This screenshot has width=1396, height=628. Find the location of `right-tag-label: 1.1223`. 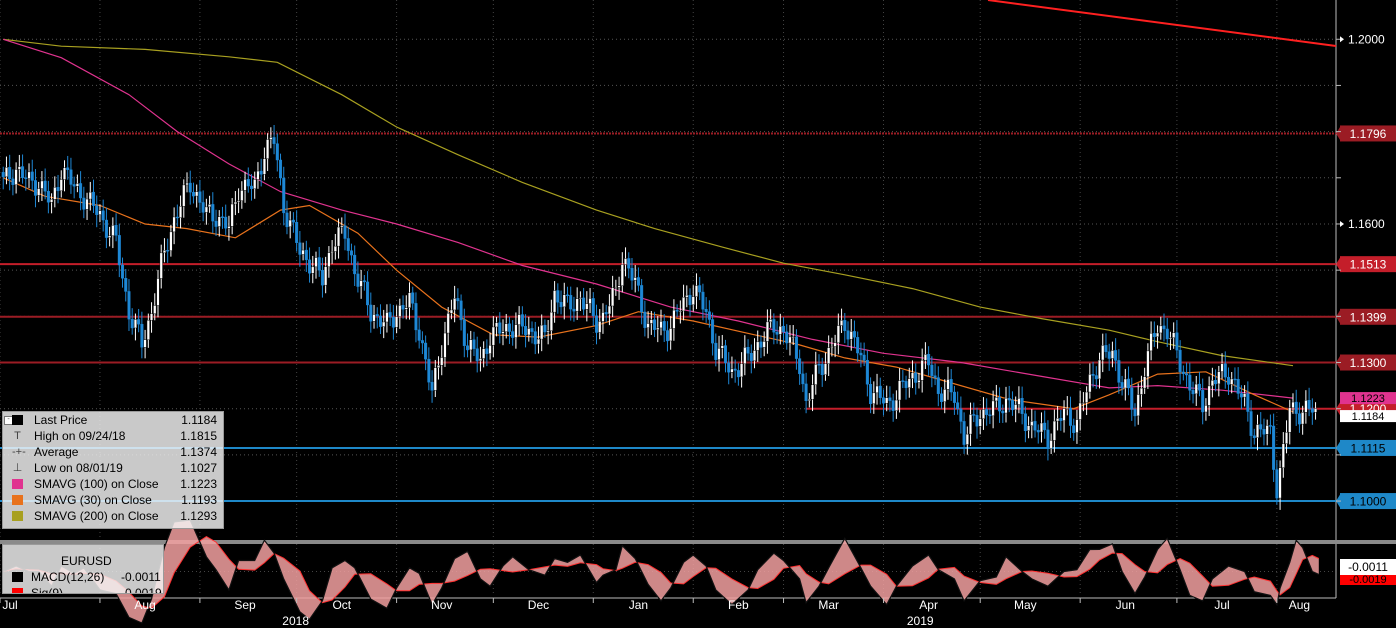

right-tag-label: 1.1223 is located at coordinates (1368, 399).